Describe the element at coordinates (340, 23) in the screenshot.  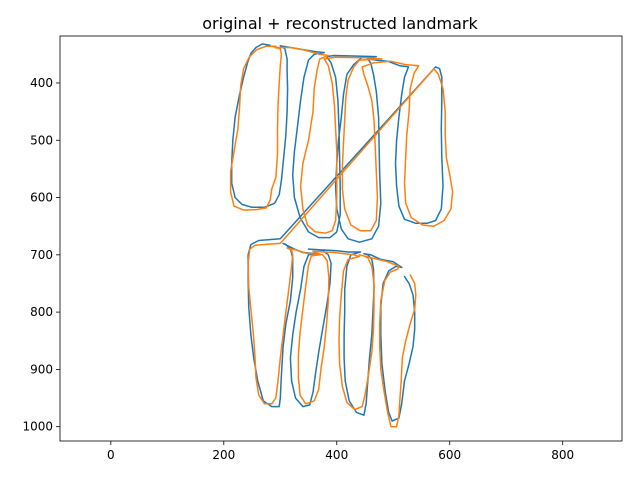
I see `chart-title: original + reconstructed landmark` at that location.